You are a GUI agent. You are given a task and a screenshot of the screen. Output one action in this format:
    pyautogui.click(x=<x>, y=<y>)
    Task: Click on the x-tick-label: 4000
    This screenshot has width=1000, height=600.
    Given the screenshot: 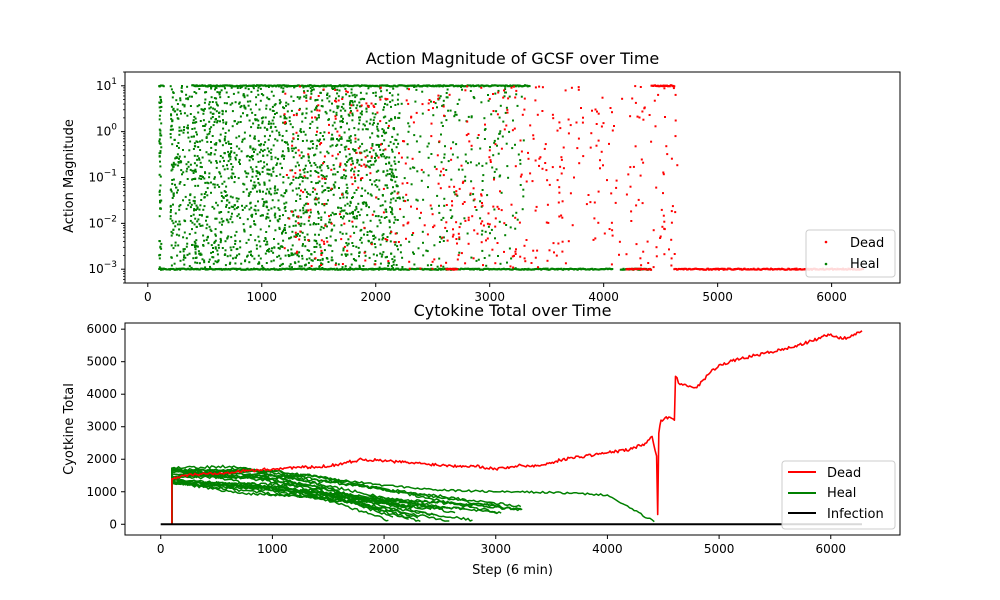 What is the action you would take?
    pyautogui.click(x=607, y=549)
    